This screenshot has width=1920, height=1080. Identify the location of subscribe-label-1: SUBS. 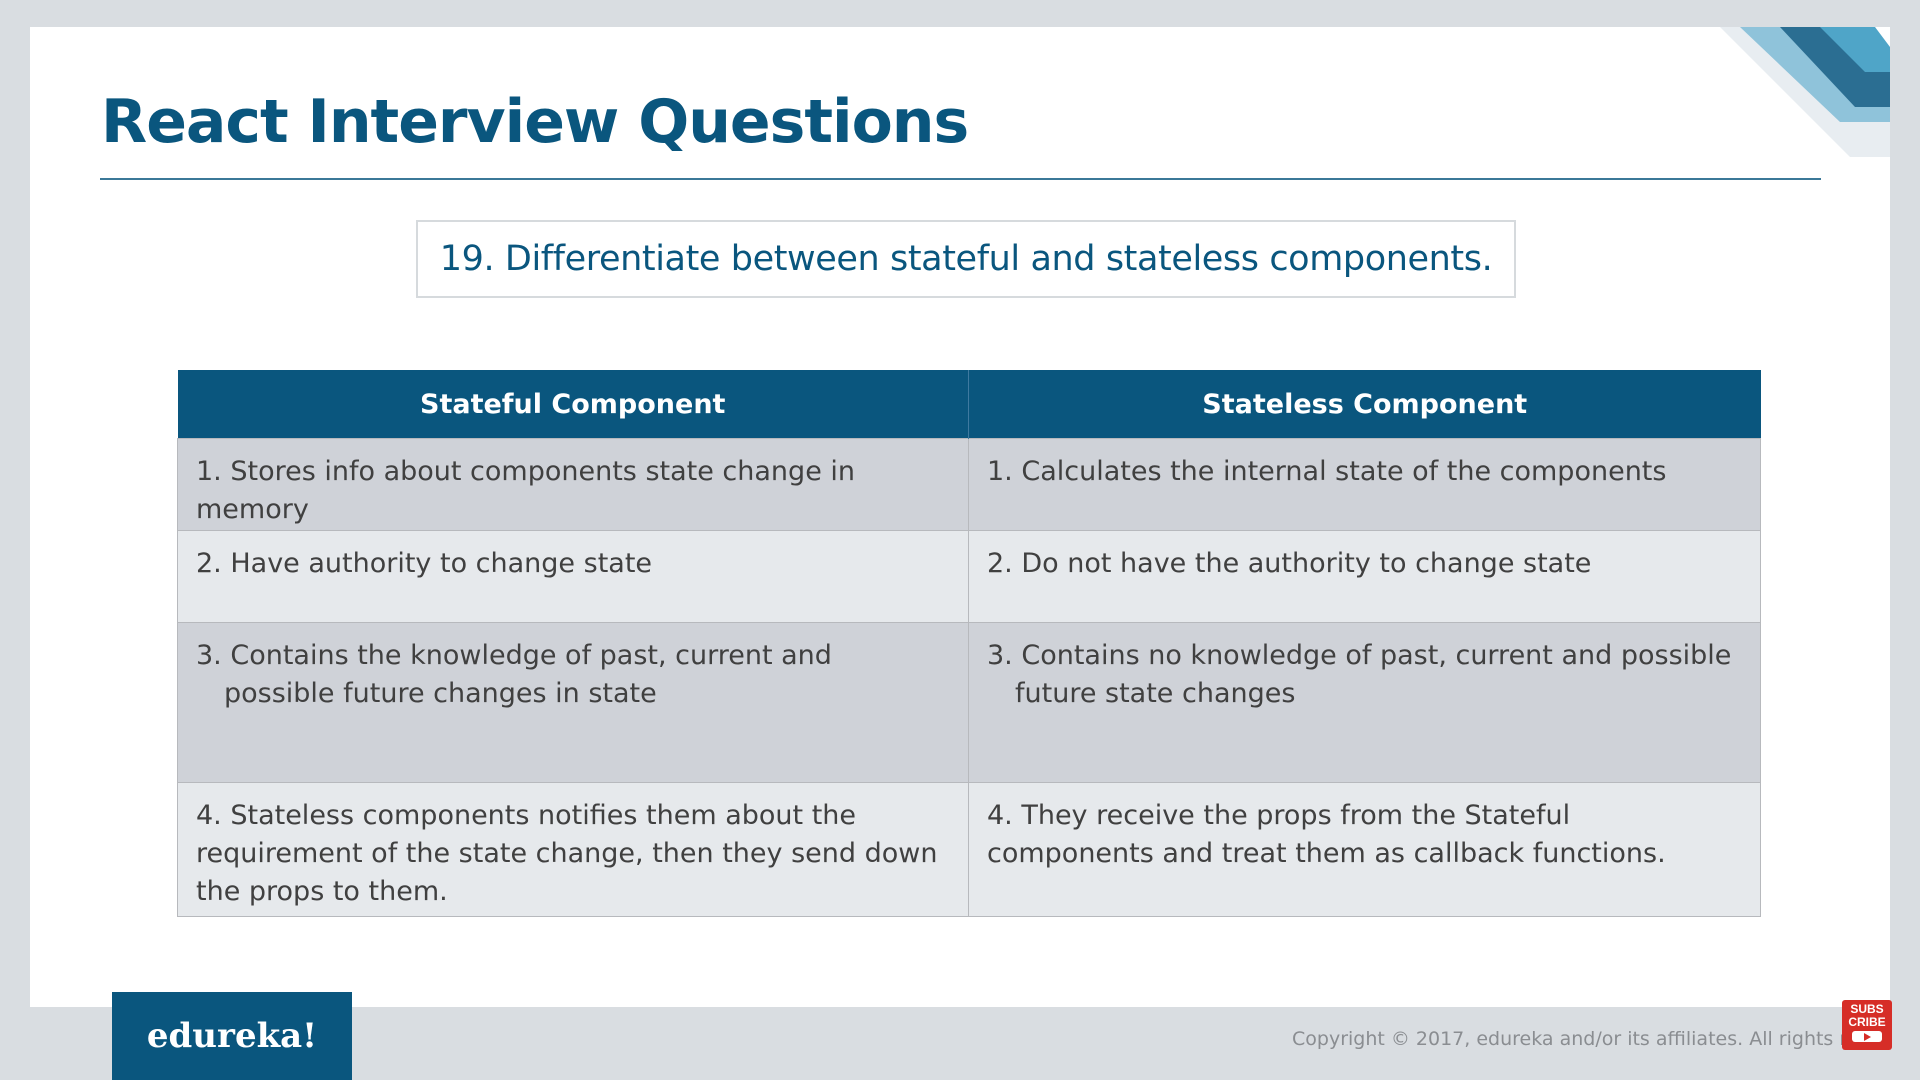
(1867, 1009).